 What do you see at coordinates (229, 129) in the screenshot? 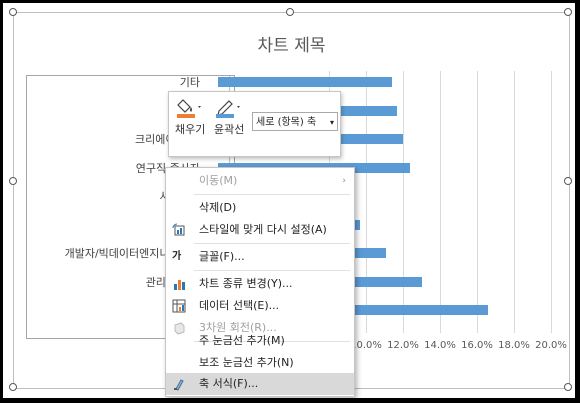
I see `outline-label: 윤곽선` at bounding box center [229, 129].